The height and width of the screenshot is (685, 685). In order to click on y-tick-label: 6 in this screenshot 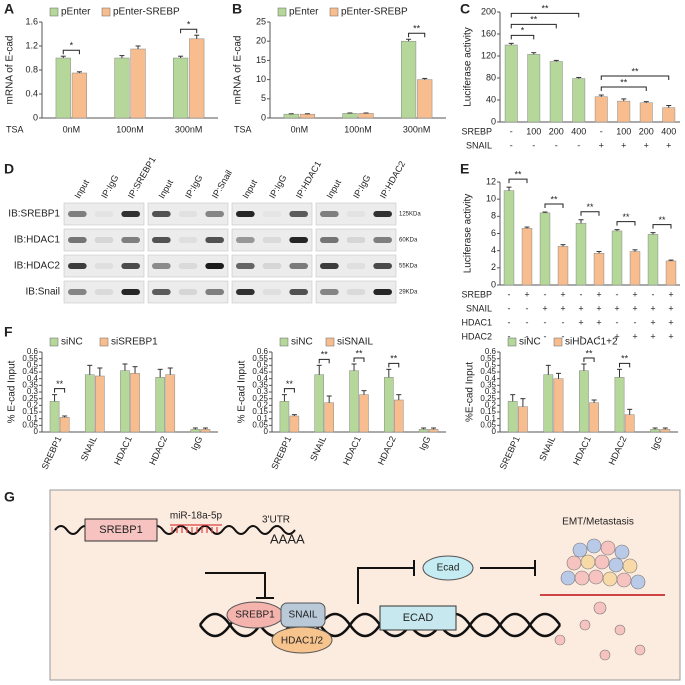, I will do `click(493, 233)`.